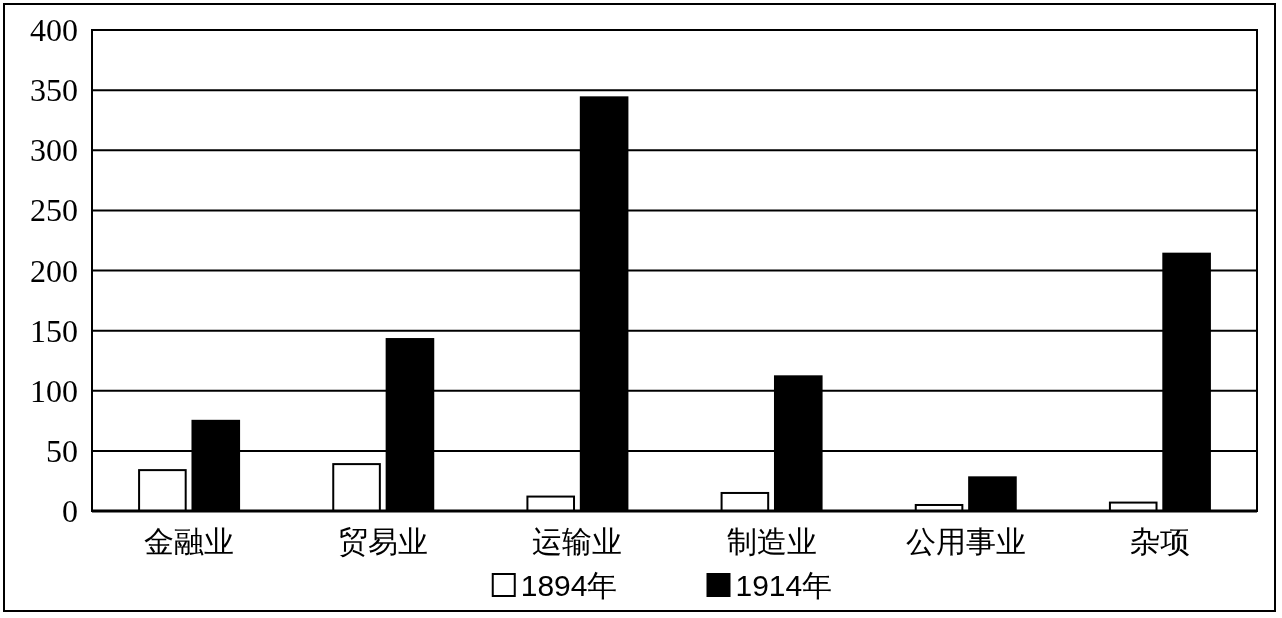  Describe the element at coordinates (54, 30) in the screenshot. I see `y-tick-label: 400` at that location.